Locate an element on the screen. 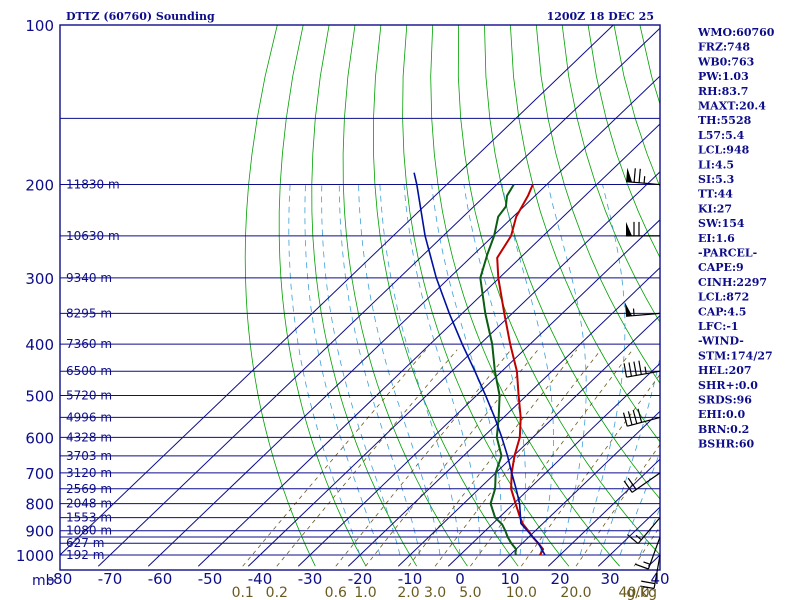 The image size is (800, 600). temperature-tick-label: -30 is located at coordinates (310, 579).